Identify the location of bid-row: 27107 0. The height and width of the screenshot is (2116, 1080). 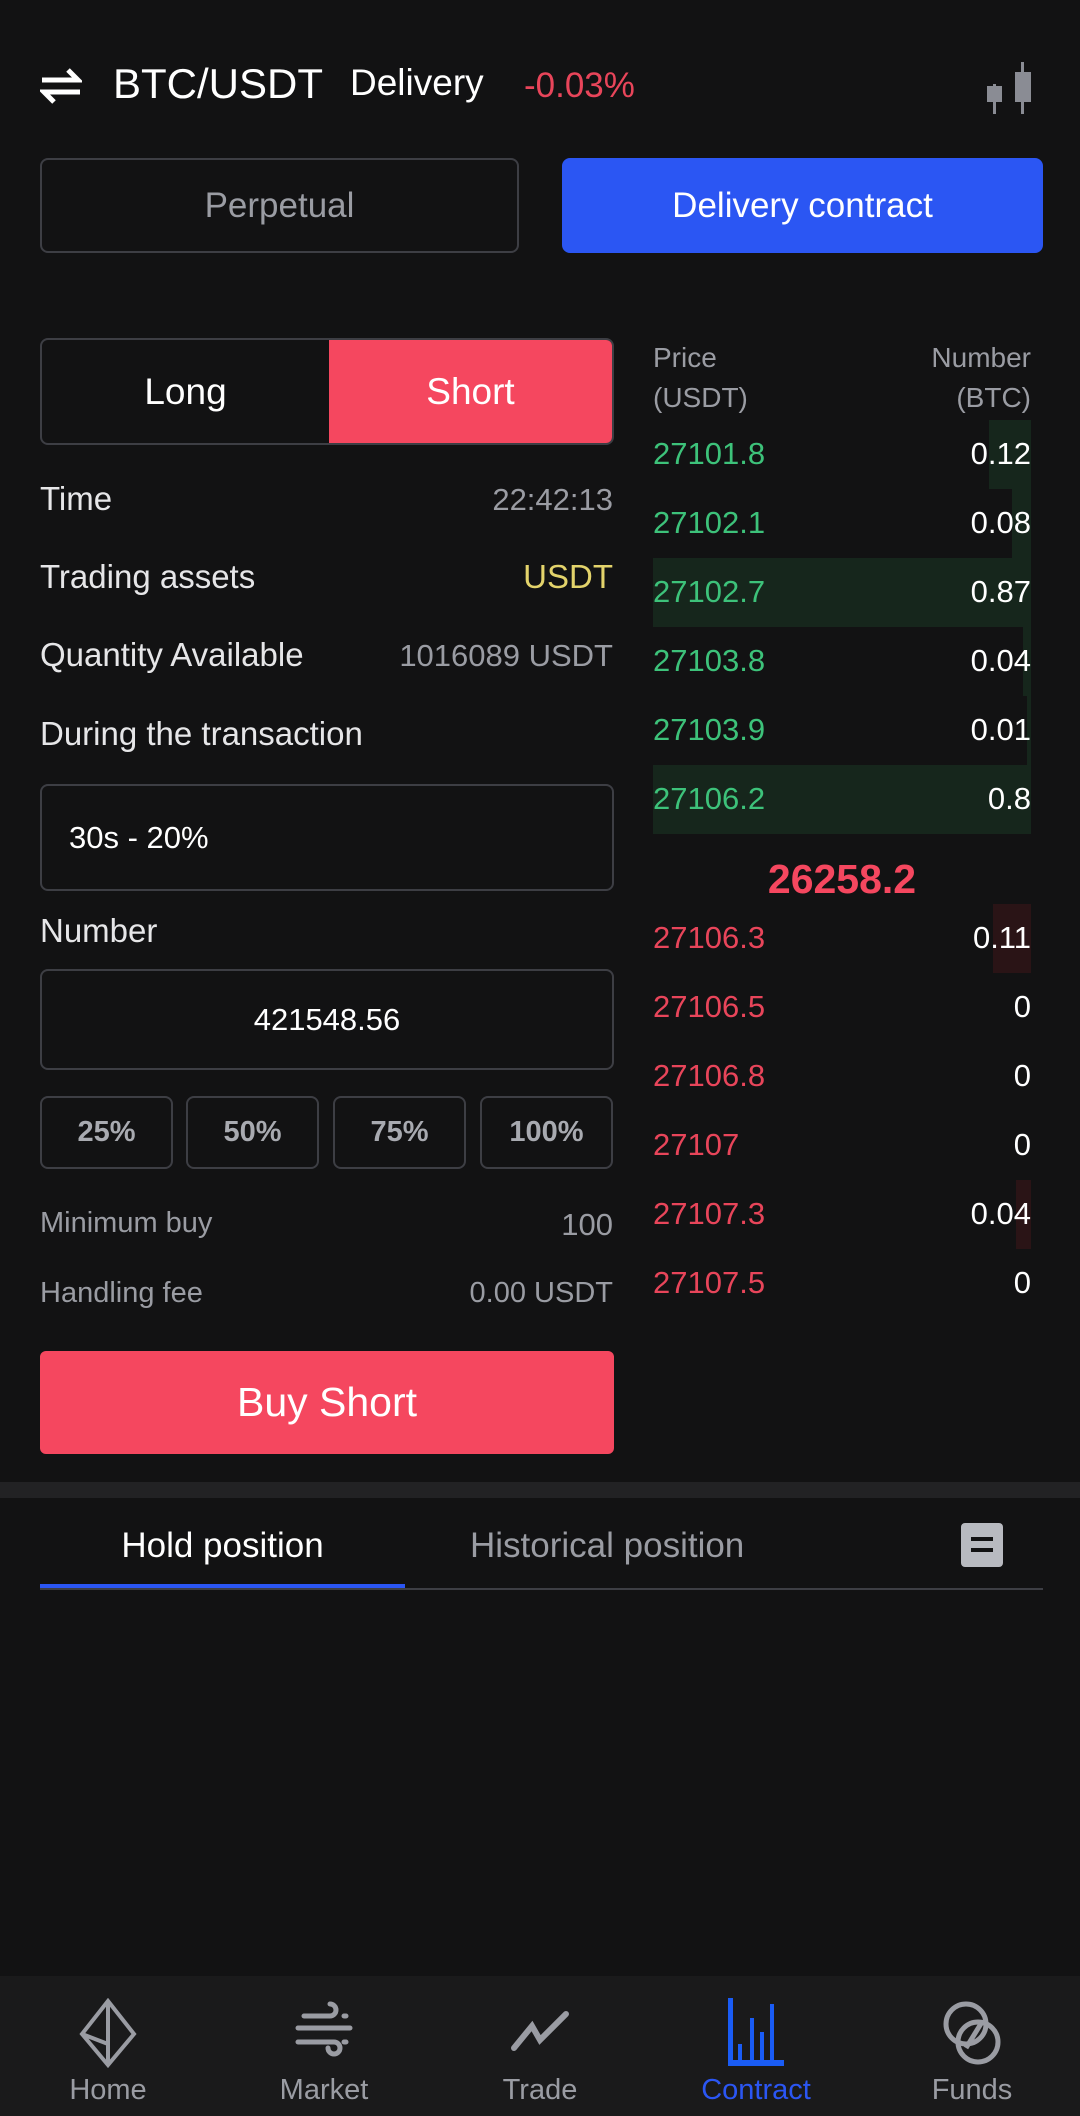
(842, 1145).